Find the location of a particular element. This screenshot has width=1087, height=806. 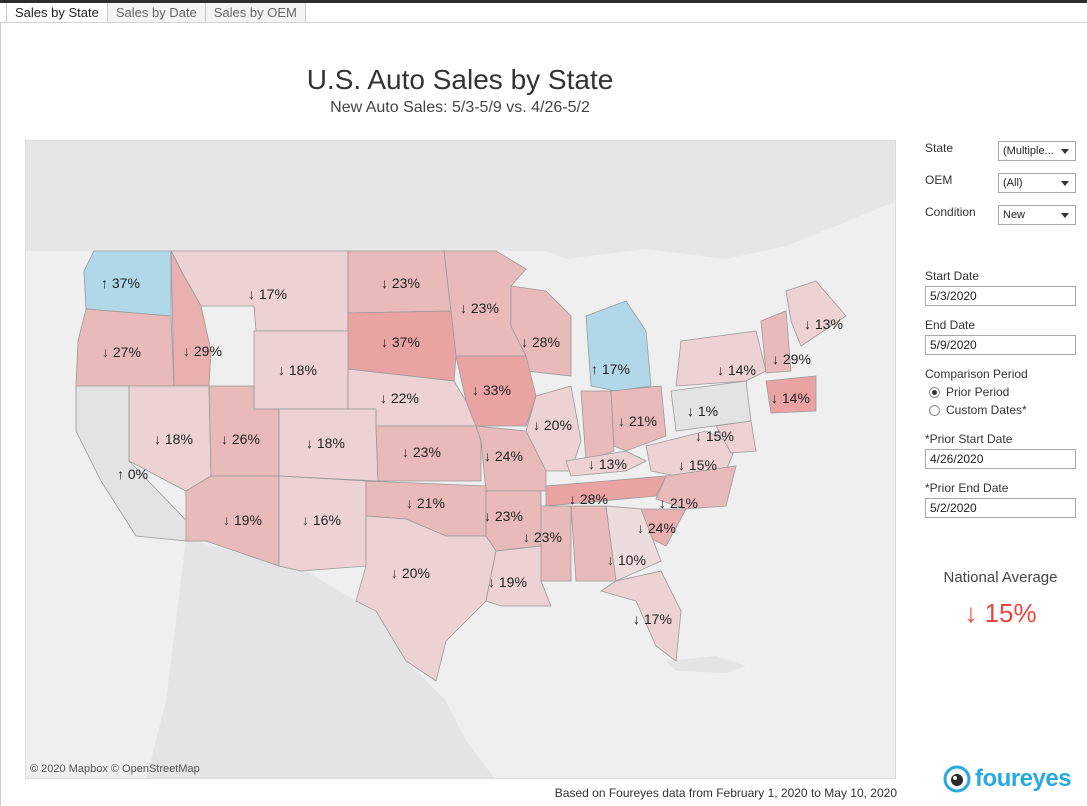

condition-filter-label: Condition is located at coordinates (950, 212).